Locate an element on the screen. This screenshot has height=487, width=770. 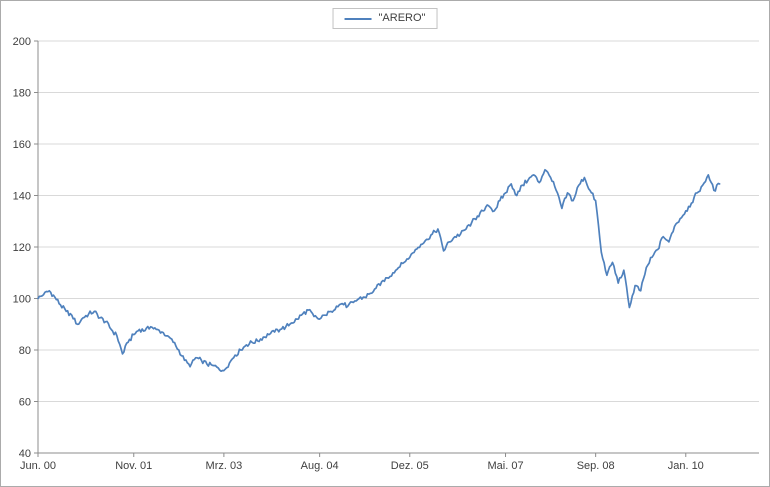
y-tick-label: 60 is located at coordinates (25, 403).